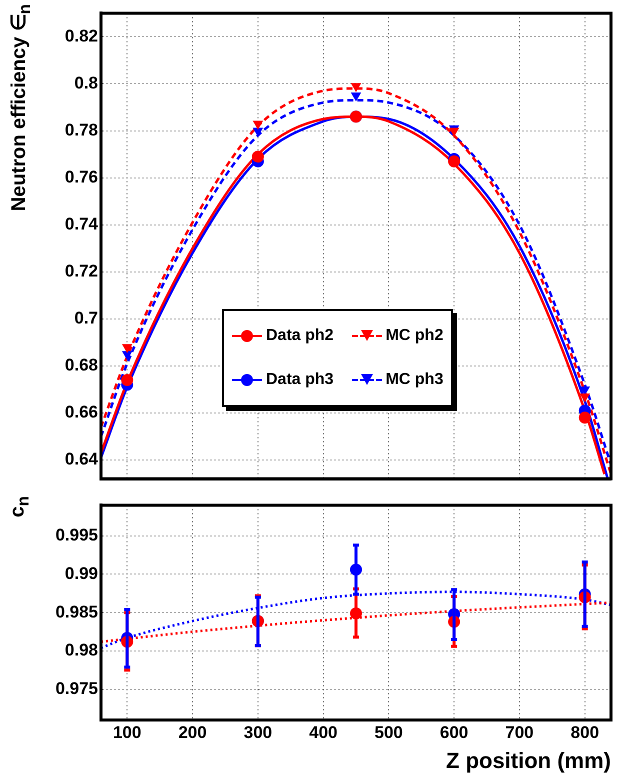  Describe the element at coordinates (258, 732) in the screenshot. I see `x-tick-label: 300` at that location.